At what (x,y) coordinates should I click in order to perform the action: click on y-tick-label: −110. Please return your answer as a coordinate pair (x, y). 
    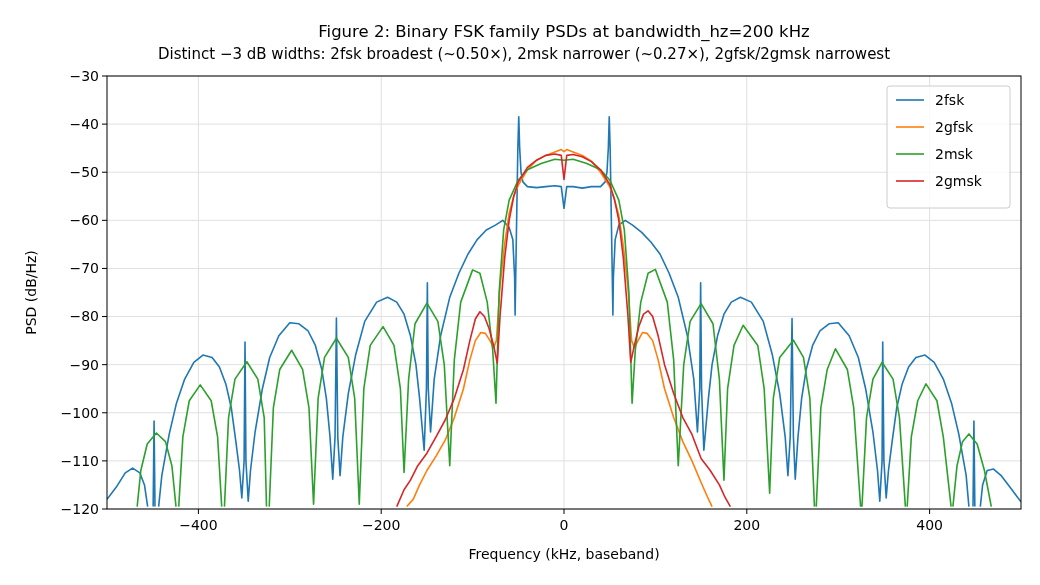
    Looking at the image, I should click on (79, 460).